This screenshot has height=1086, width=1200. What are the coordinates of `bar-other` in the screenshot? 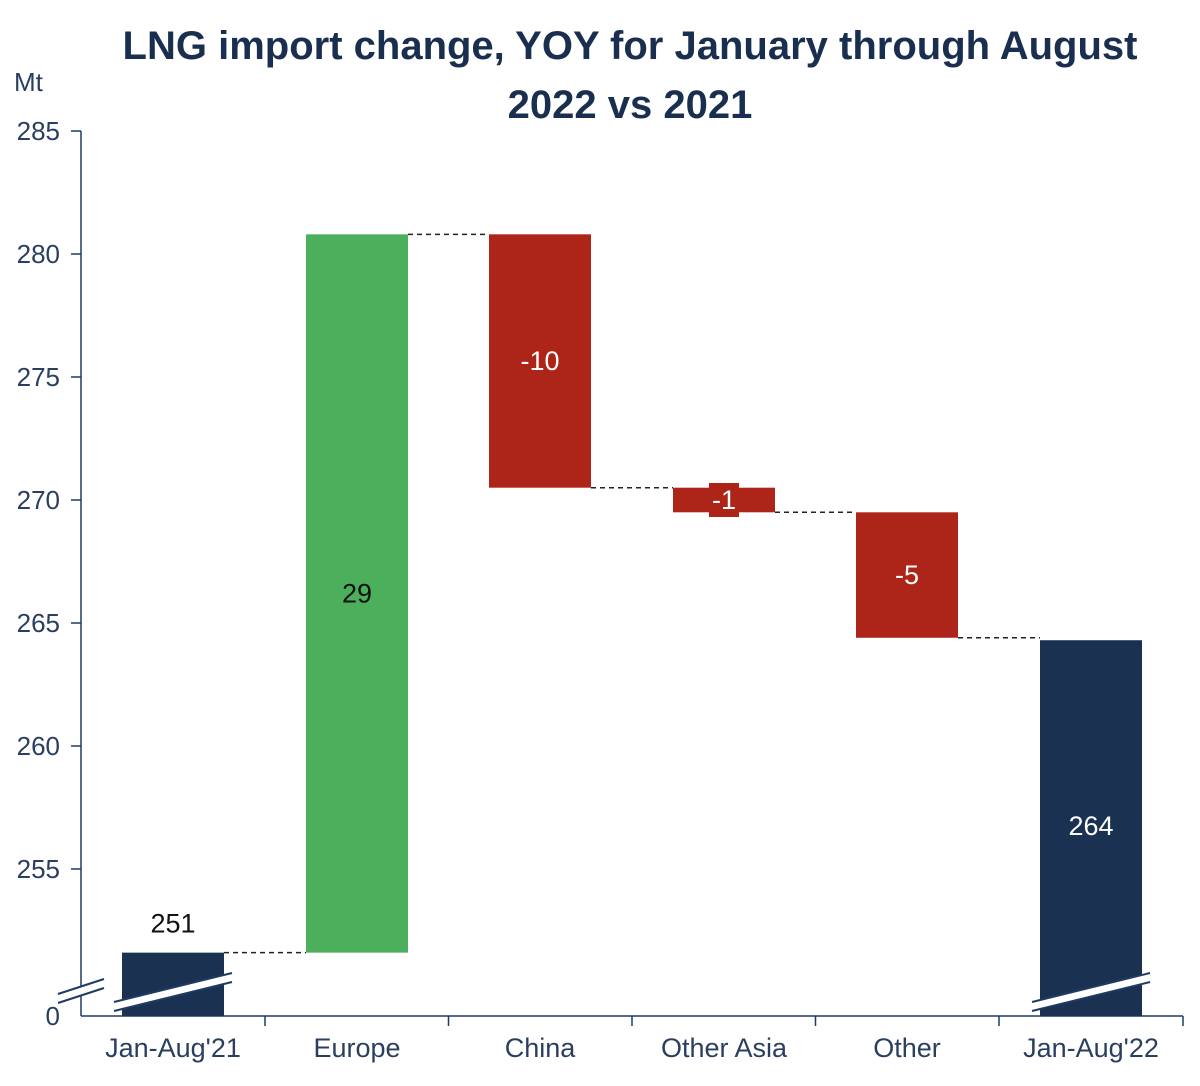 It's located at (907, 575).